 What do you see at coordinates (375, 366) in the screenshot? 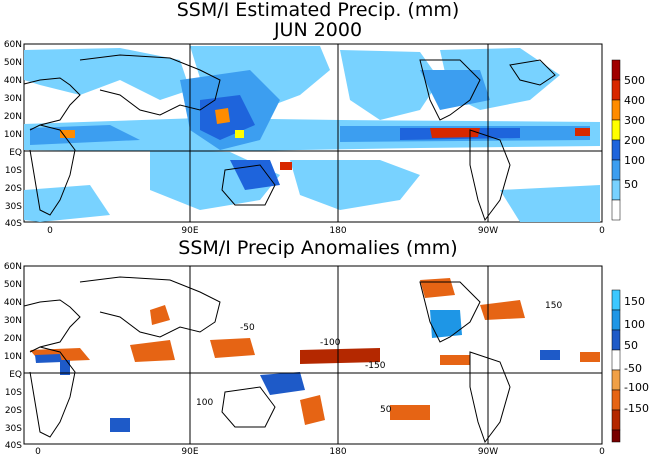
I see `contour-label-neg150: -150` at bounding box center [375, 366].